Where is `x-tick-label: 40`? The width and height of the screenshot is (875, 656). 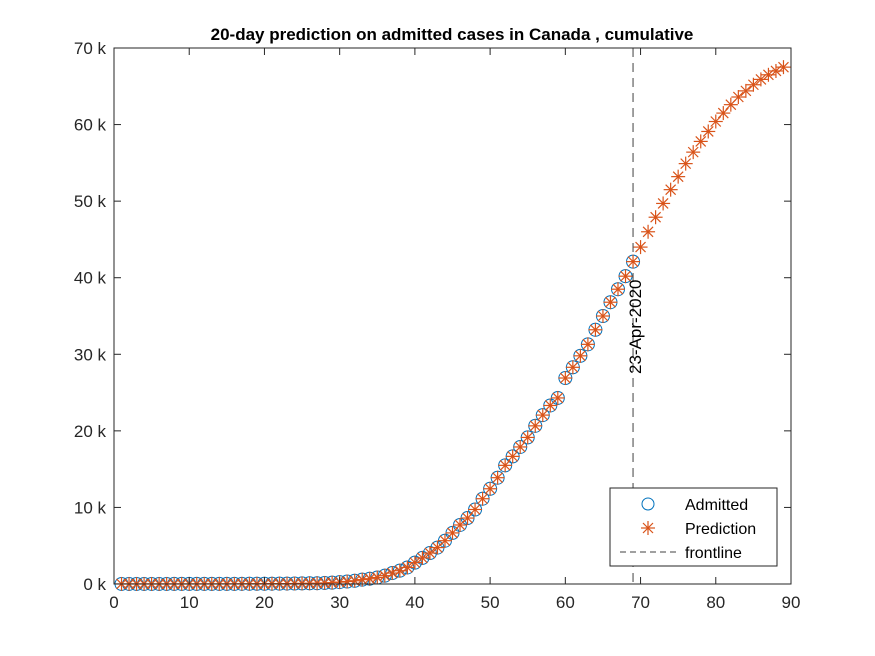 x-tick-label: 40 is located at coordinates (414, 602).